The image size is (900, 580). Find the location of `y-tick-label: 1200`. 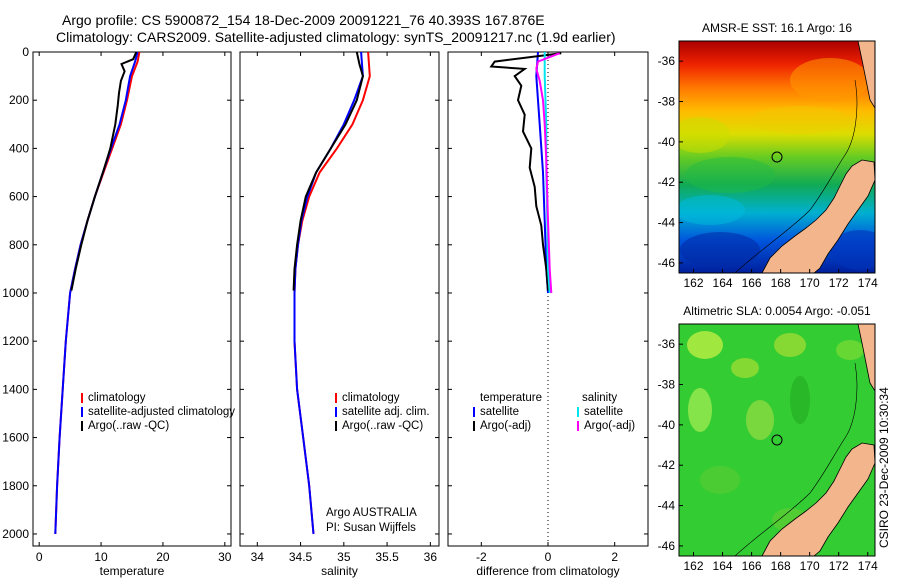

y-tick-label: 1200 is located at coordinates (15, 341).